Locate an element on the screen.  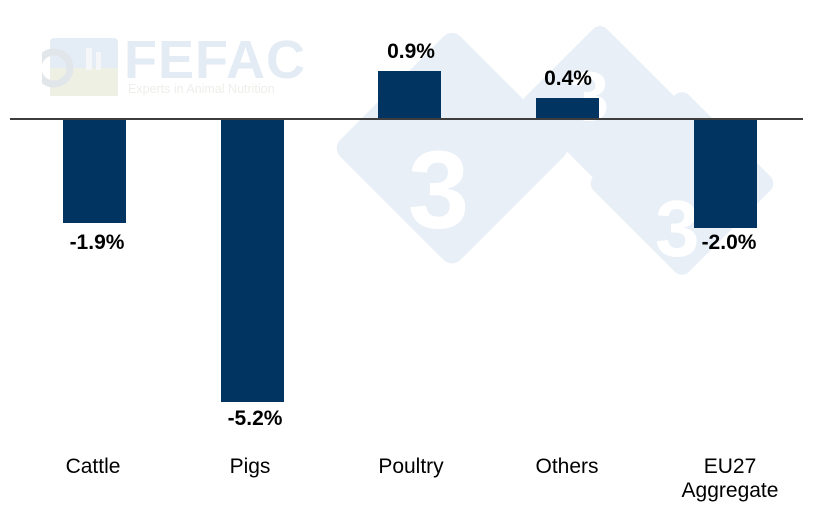
category-label-eu27-line2: Aggregate is located at coordinates (730, 490).